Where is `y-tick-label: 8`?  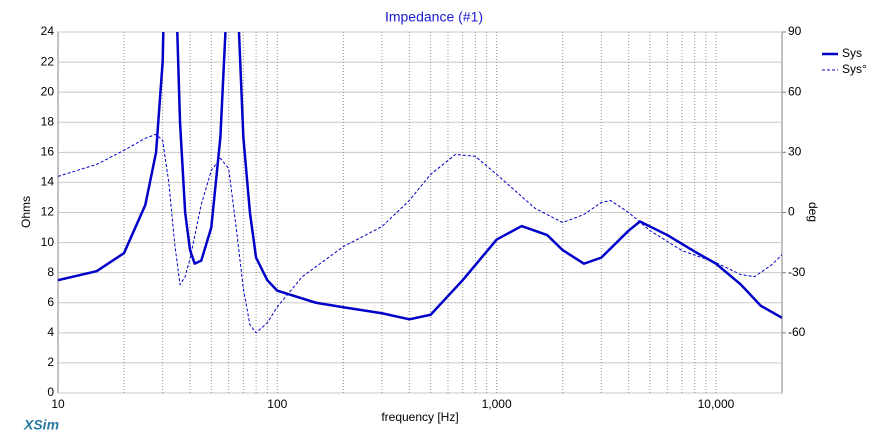 y-tick-label: 8 is located at coordinates (50, 272).